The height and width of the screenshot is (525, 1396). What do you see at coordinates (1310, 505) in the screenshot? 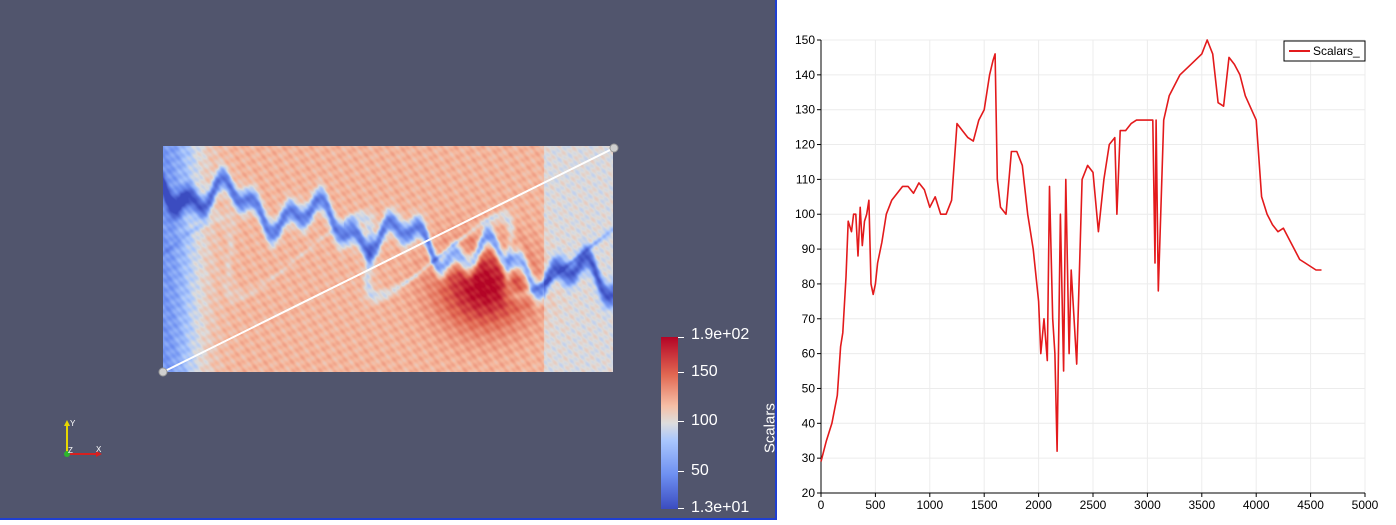
I see `x-tick-label: 4500` at bounding box center [1310, 505].